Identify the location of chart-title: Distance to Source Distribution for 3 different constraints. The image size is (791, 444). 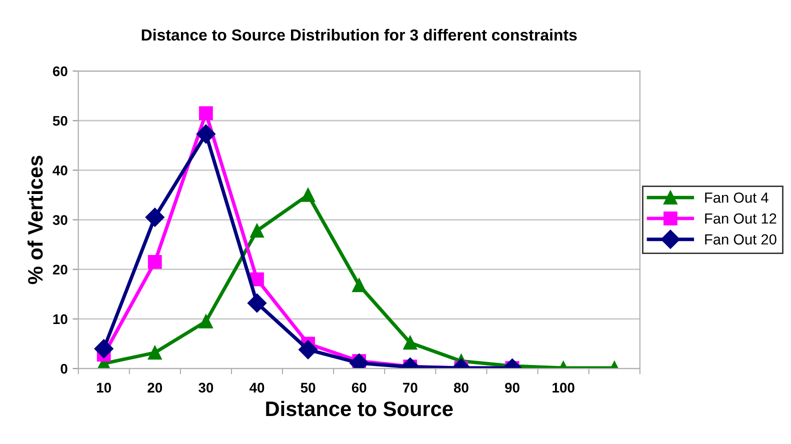
(359, 34).